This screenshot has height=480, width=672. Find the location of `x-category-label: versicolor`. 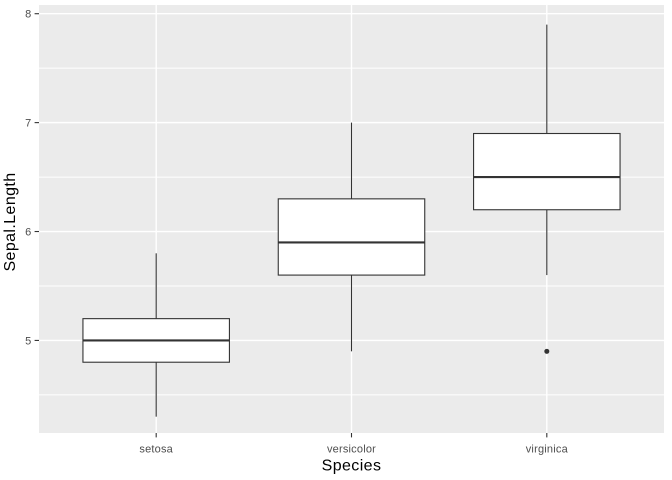

x-category-label: versicolor is located at coordinates (351, 450).